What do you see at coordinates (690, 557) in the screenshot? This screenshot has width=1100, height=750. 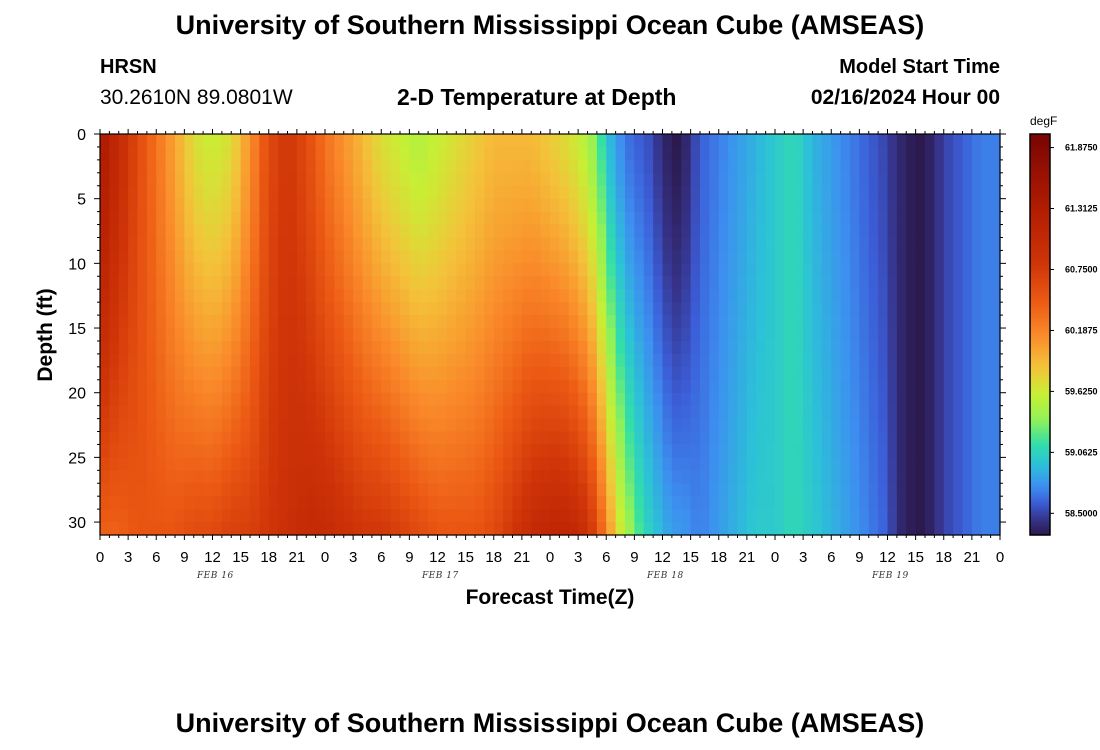 I see `x-tick-label: 15` at bounding box center [690, 557].